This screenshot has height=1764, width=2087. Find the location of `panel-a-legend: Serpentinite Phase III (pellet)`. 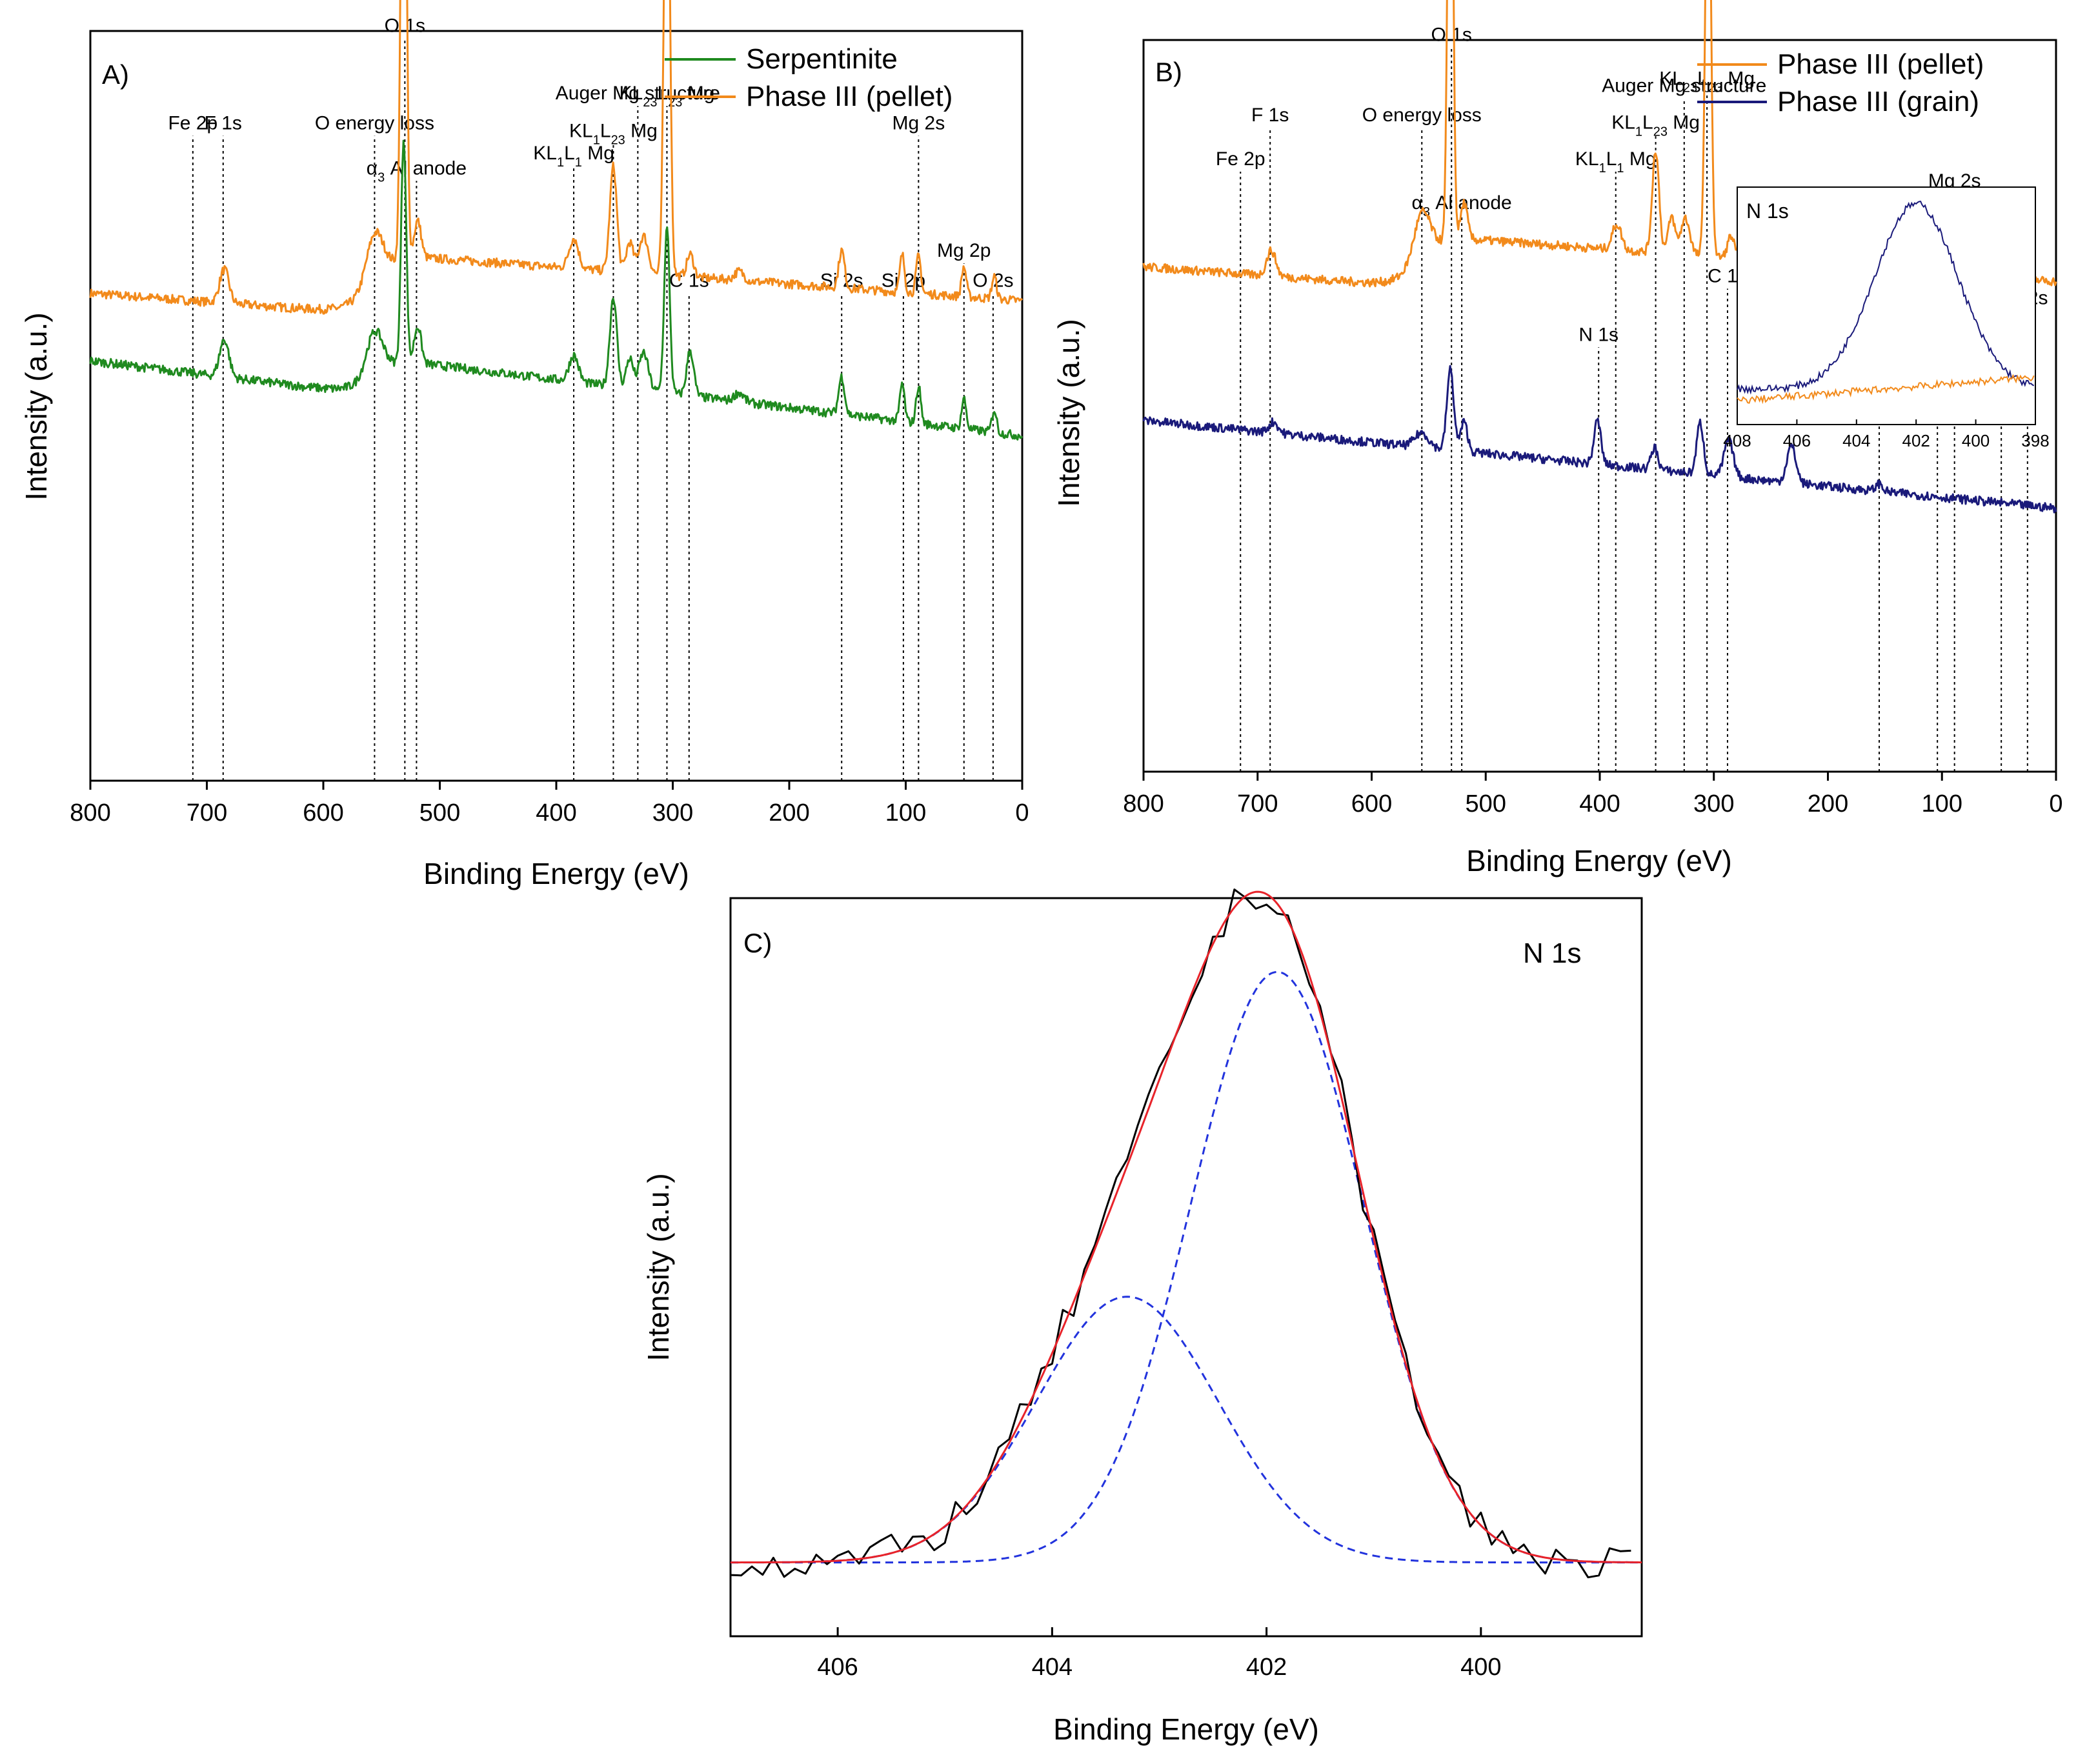

panel-a-legend: Serpentinite Phase III (pellet) is located at coordinates (809, 77).